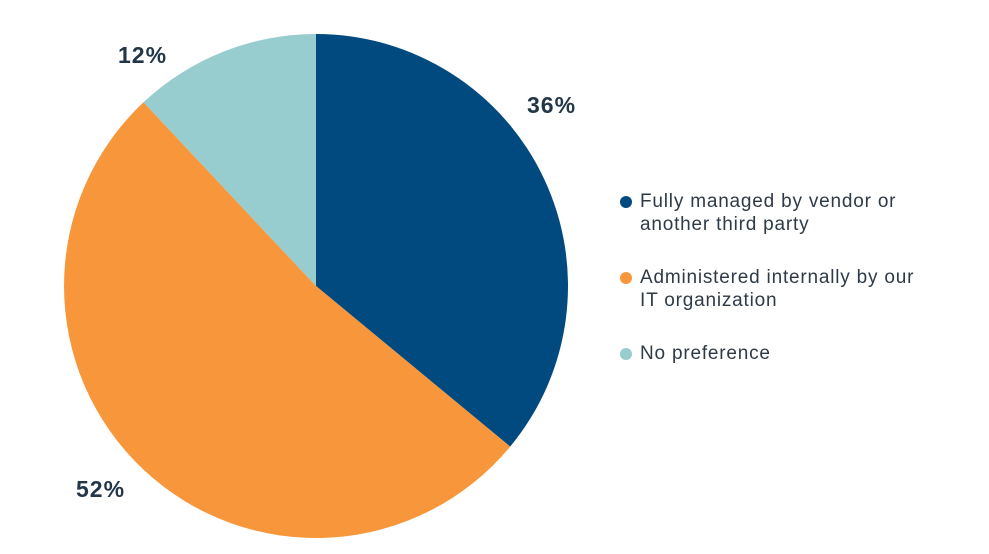  I want to click on legend-item-no-preference: No preference, so click(800, 353).